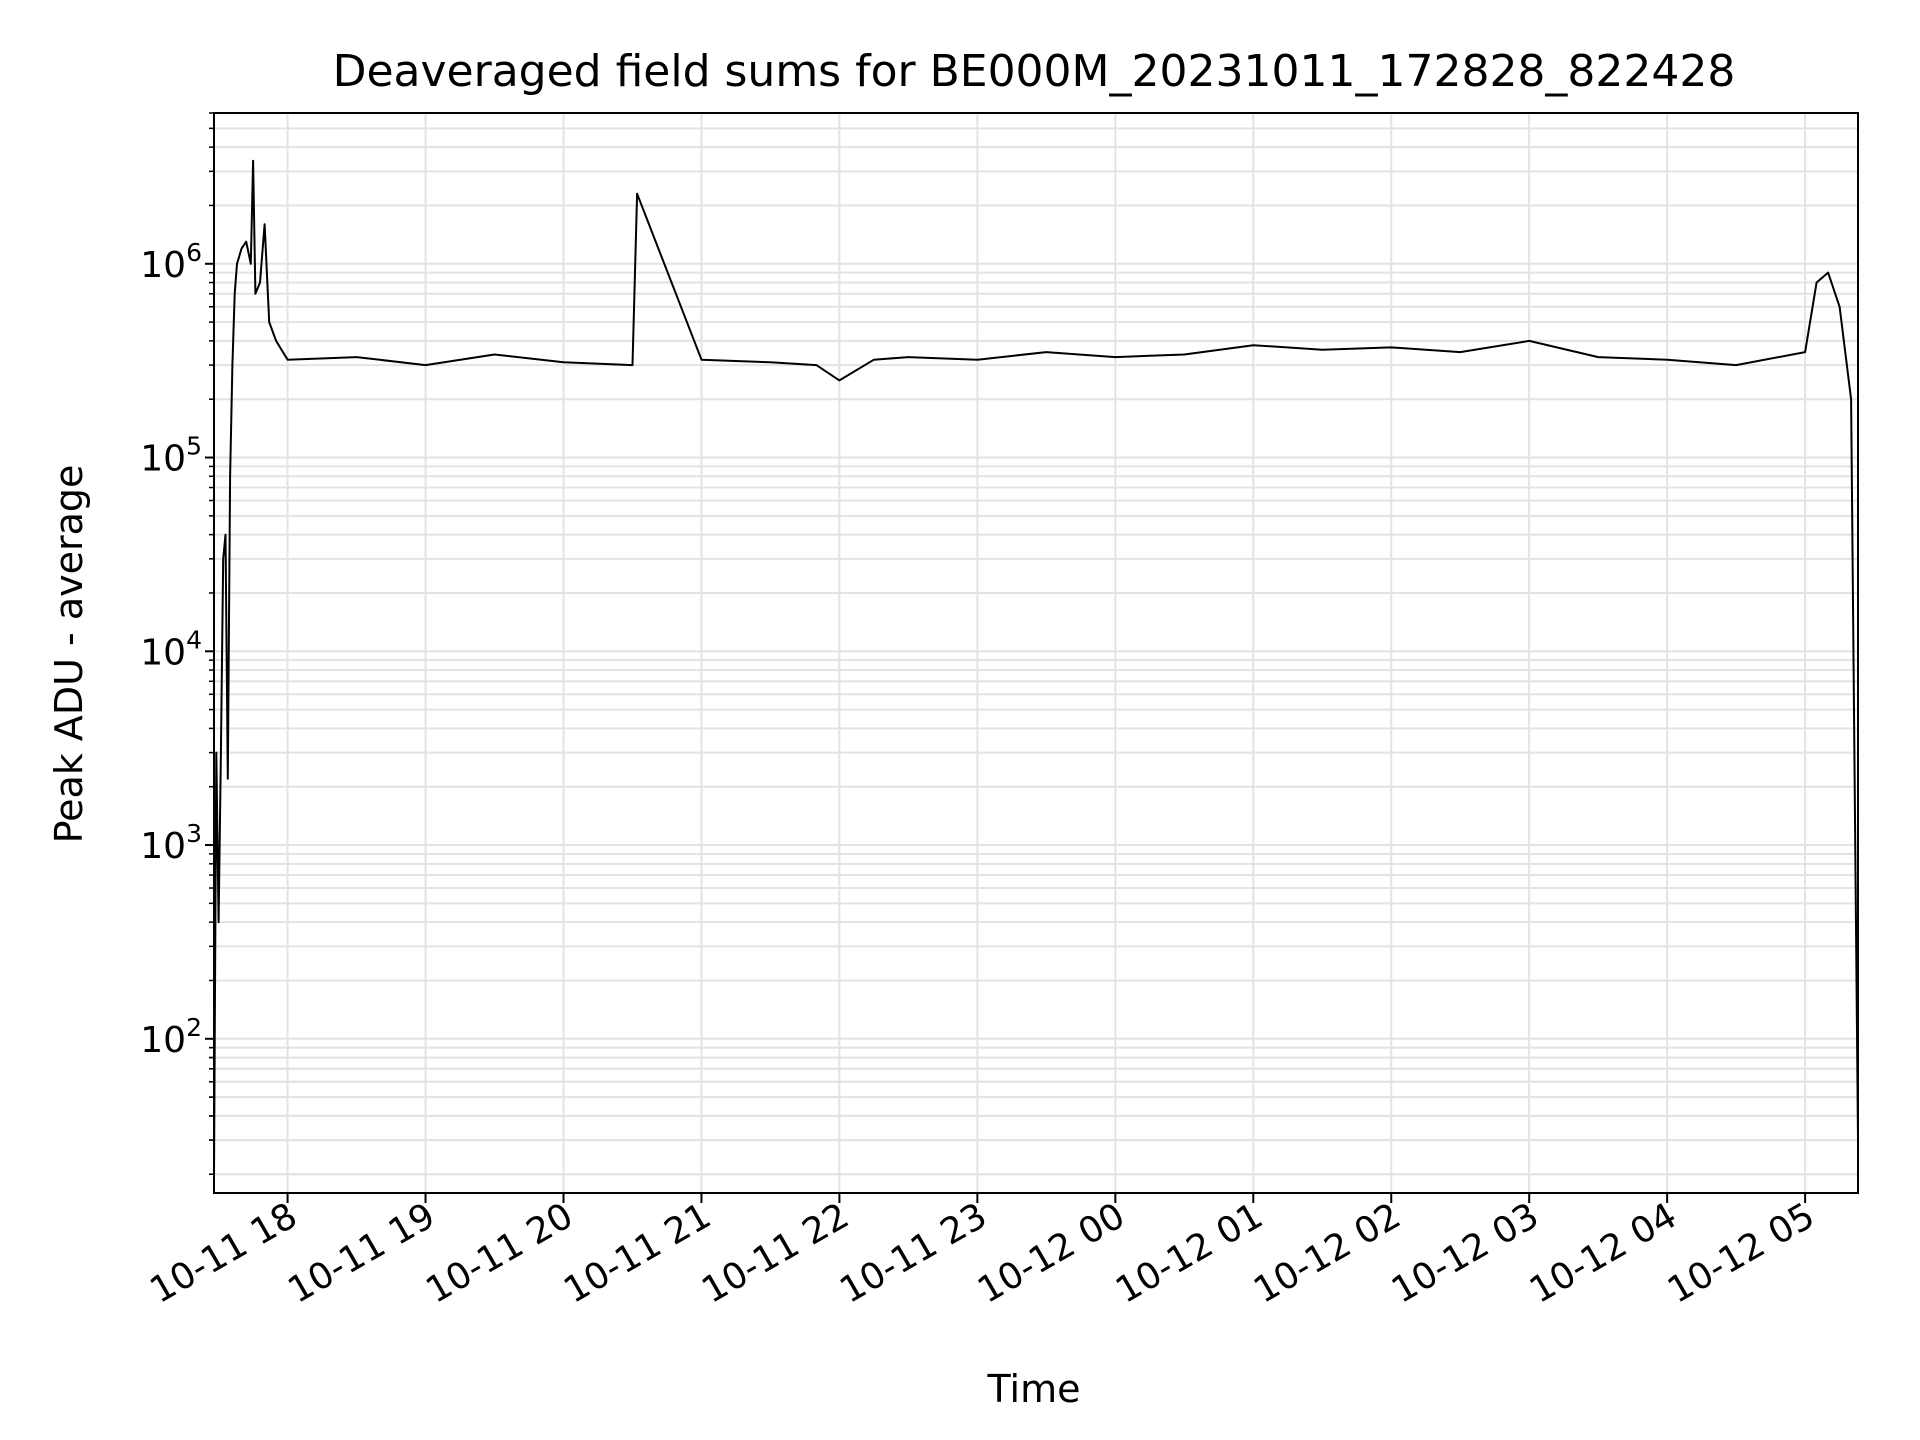 The image size is (1920, 1440). I want to click on y-tick-label: 10², so click(171, 1037).